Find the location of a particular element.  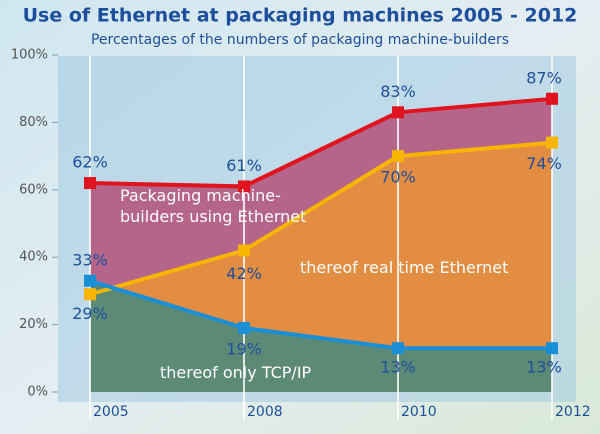

data-label: 42% is located at coordinates (244, 273).